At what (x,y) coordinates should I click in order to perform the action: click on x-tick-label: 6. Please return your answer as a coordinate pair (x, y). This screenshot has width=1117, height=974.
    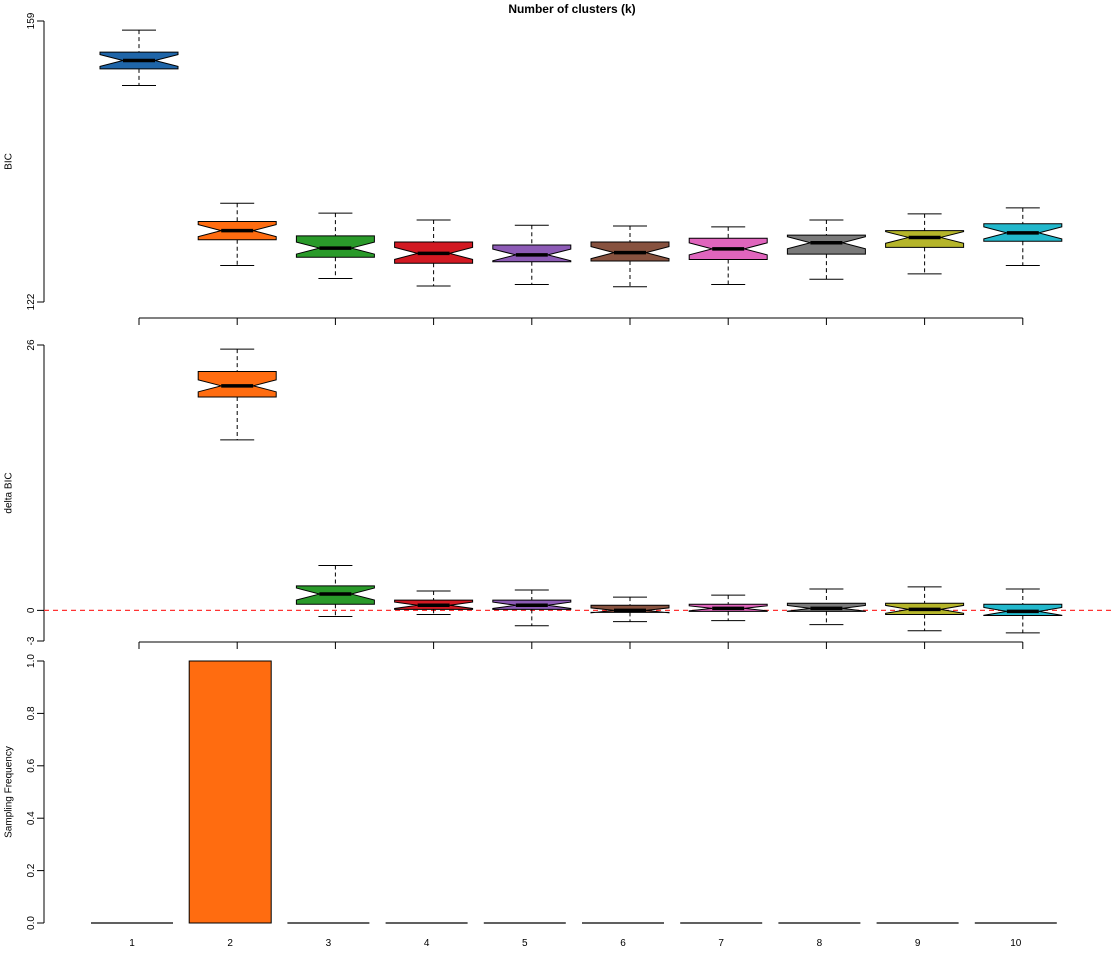
    Looking at the image, I should click on (623, 943).